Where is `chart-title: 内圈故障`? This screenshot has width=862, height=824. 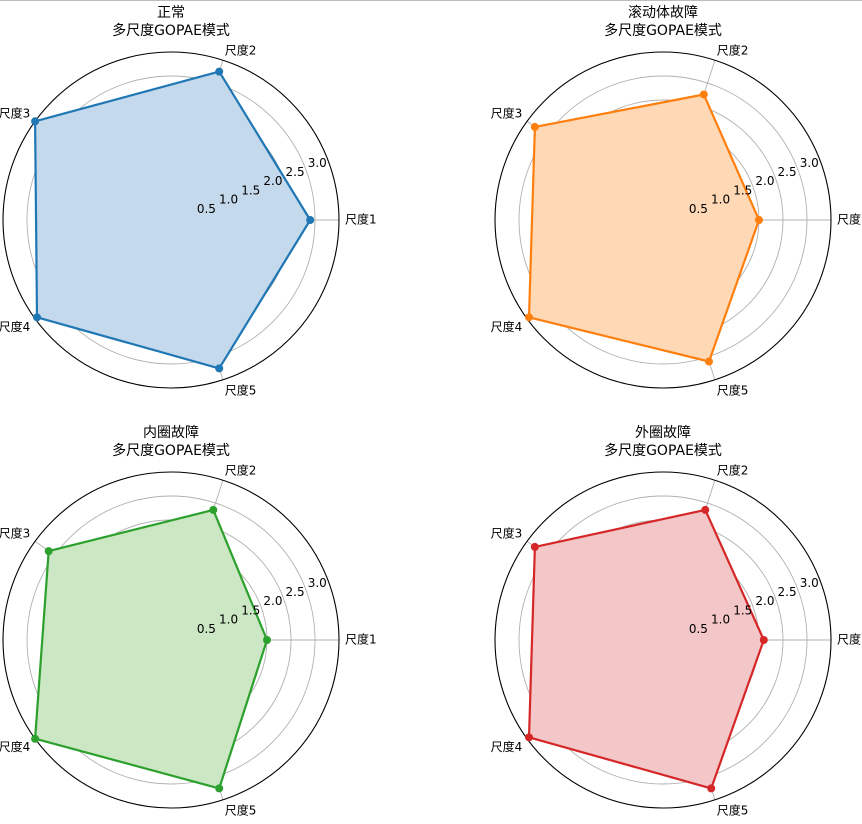
chart-title: 内圈故障 is located at coordinates (171, 433).